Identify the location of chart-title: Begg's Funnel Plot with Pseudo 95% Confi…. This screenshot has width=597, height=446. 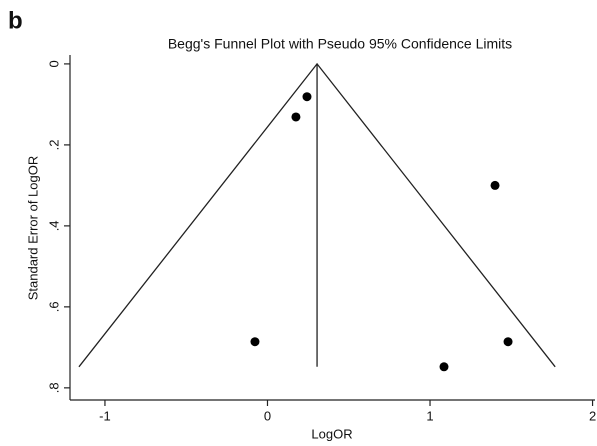
(340, 44).